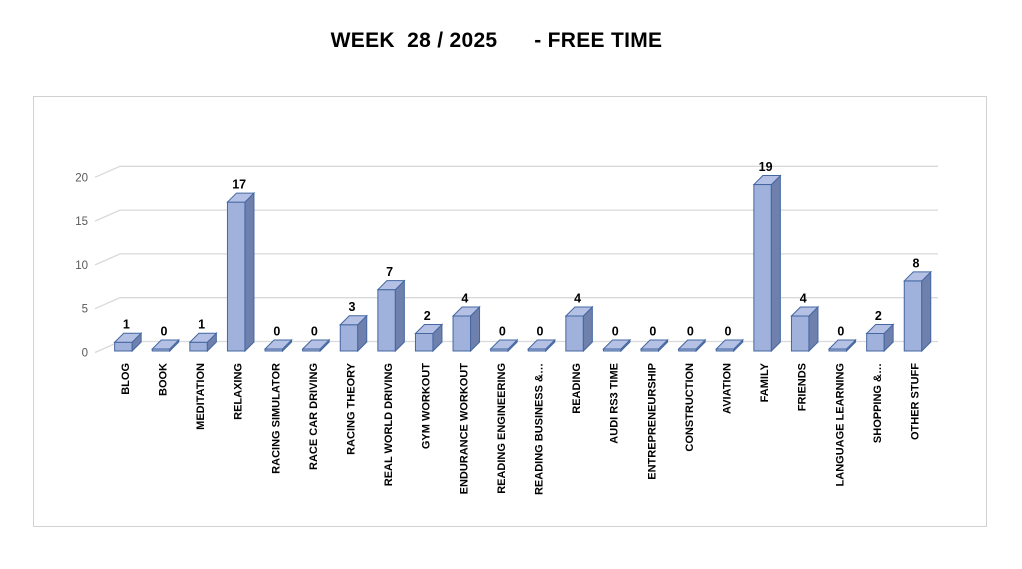  I want to click on bar-entrepreneurship, so click(654, 345).